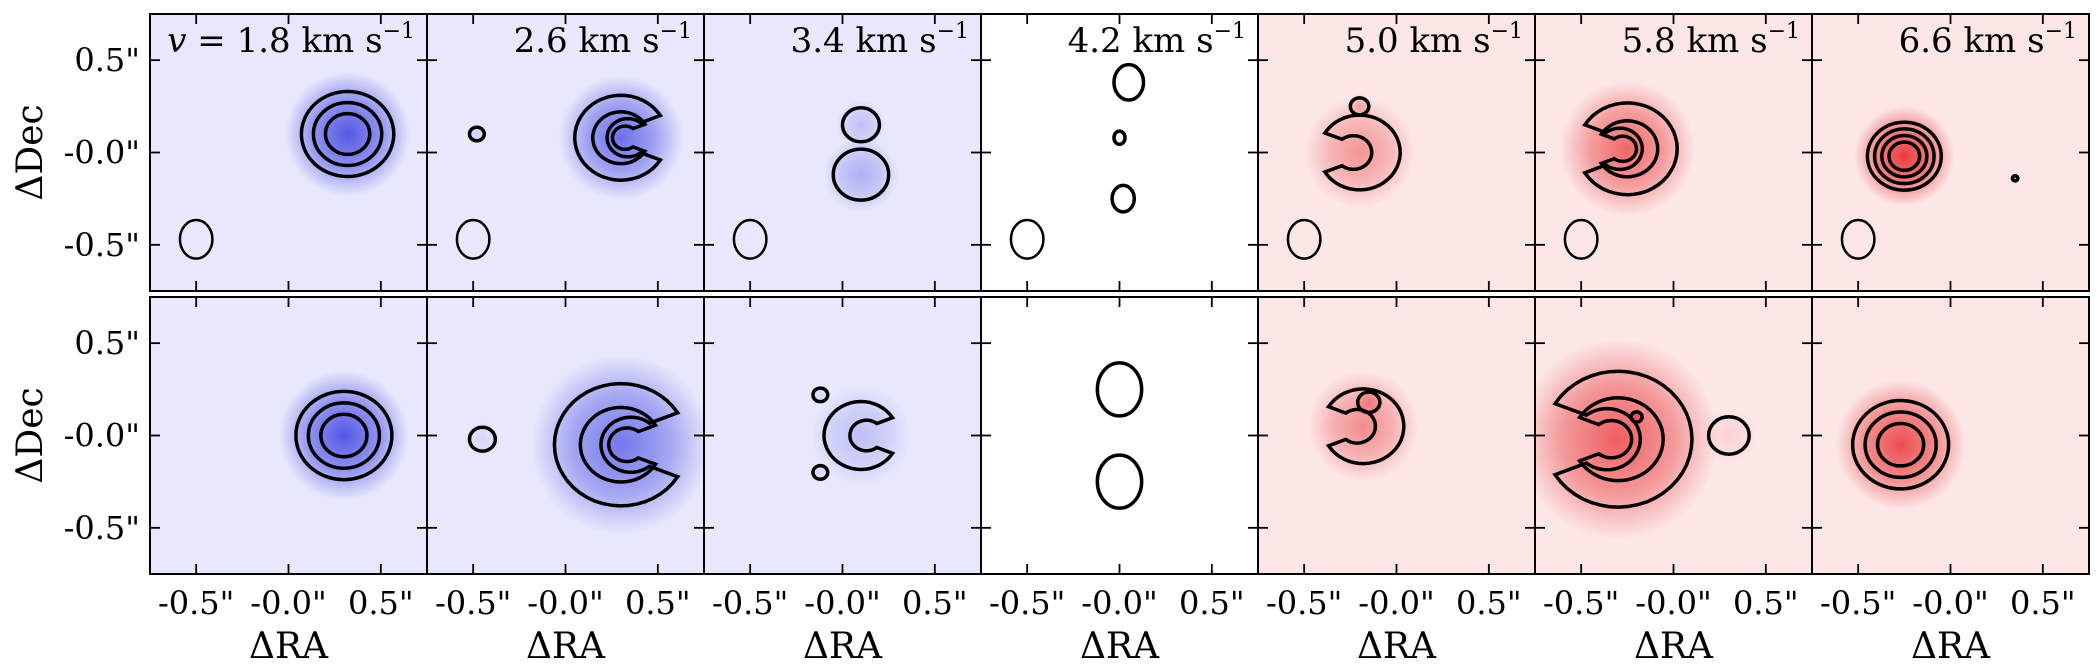  I want to click on velocity-label: 5.8 km s−1, so click(1711, 40).